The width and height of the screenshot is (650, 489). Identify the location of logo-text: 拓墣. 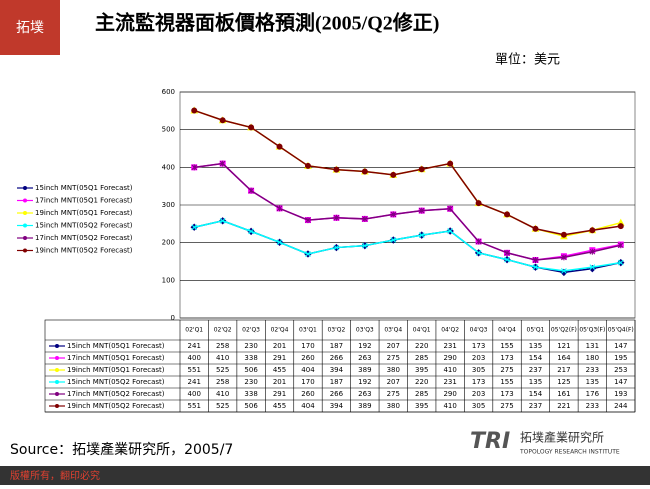
(30, 28).